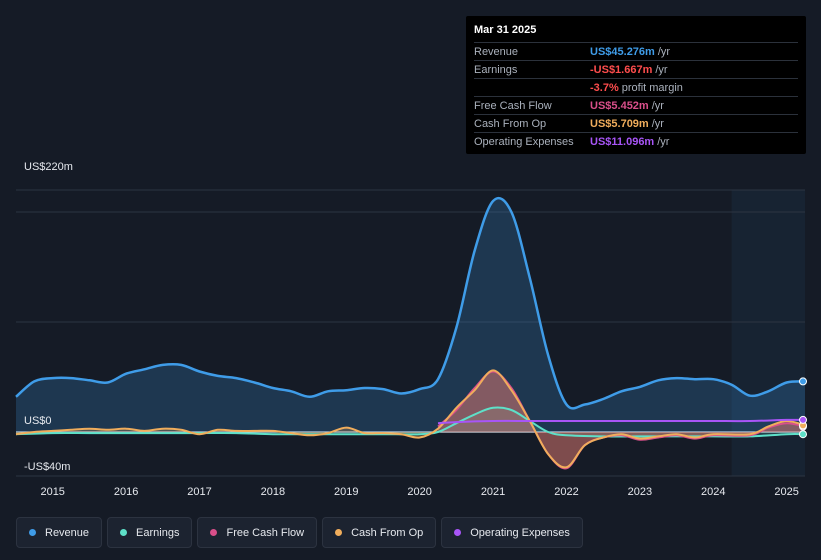  I want to click on legend-label: Revenue, so click(67, 532).